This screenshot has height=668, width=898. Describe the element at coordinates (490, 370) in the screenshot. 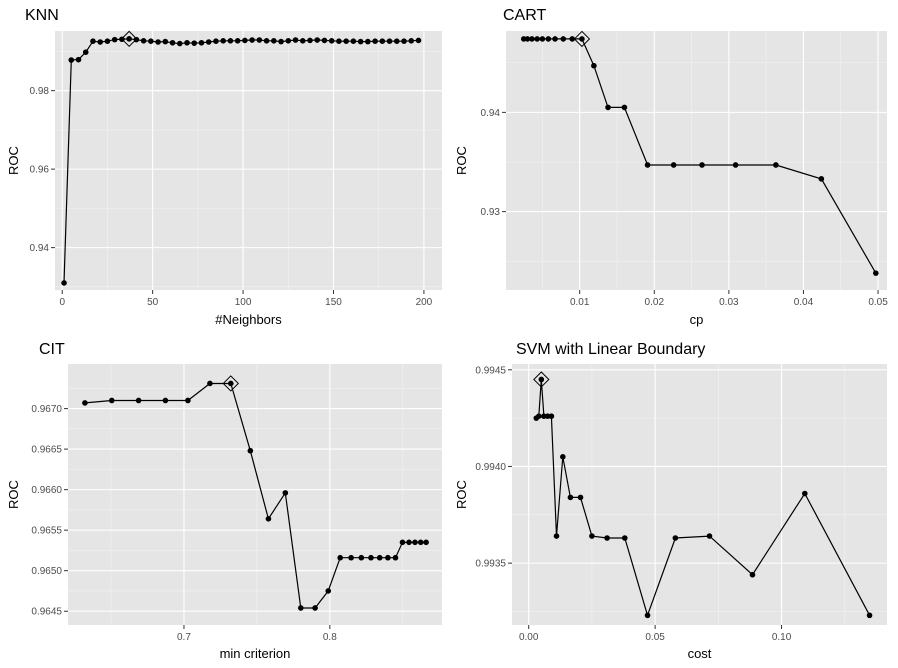

I see `y-tick-label: 0.9945` at that location.